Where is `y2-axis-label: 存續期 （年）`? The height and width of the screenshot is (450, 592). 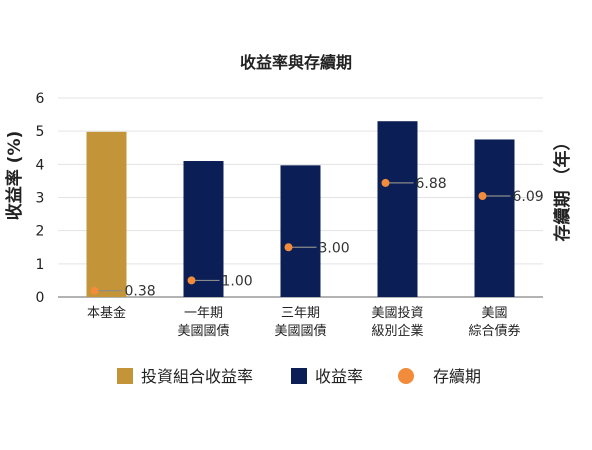 y2-axis-label: 存續期 （年） is located at coordinates (562, 188).